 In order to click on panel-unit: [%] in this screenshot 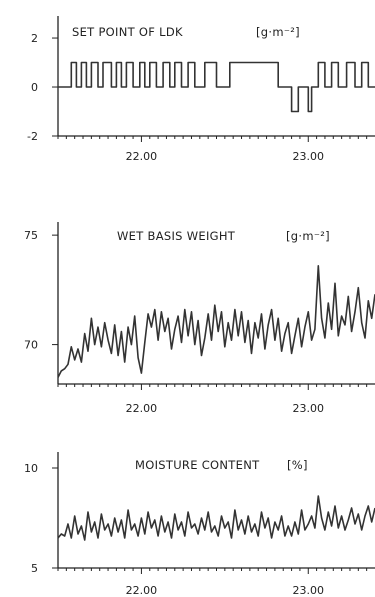, I will do `click(297, 465)`.